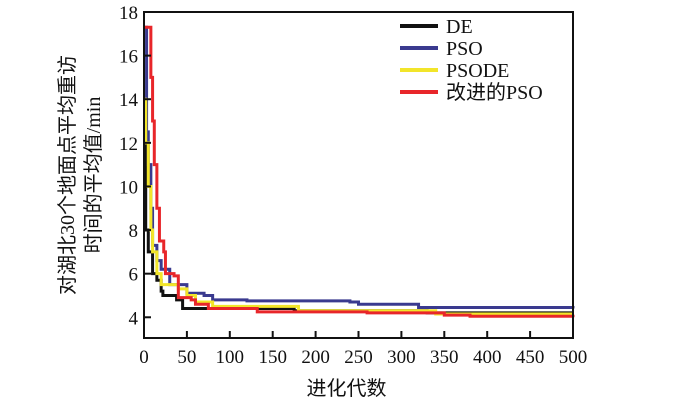  What do you see at coordinates (444, 357) in the screenshot?
I see `x-tick-label: 350` at bounding box center [444, 357].